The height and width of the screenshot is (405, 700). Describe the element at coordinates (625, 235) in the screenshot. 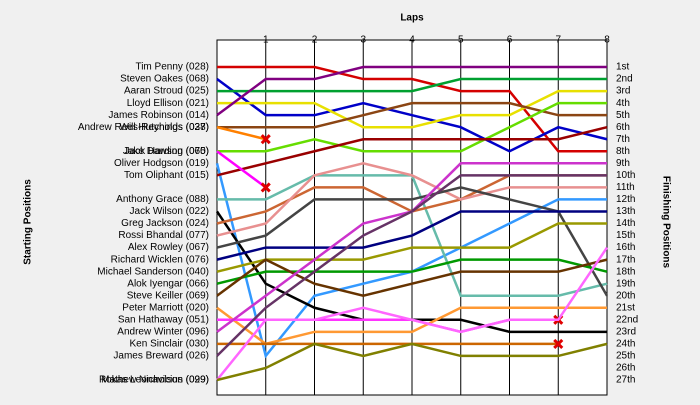

I see `finishing-position-label: 15th` at that location.